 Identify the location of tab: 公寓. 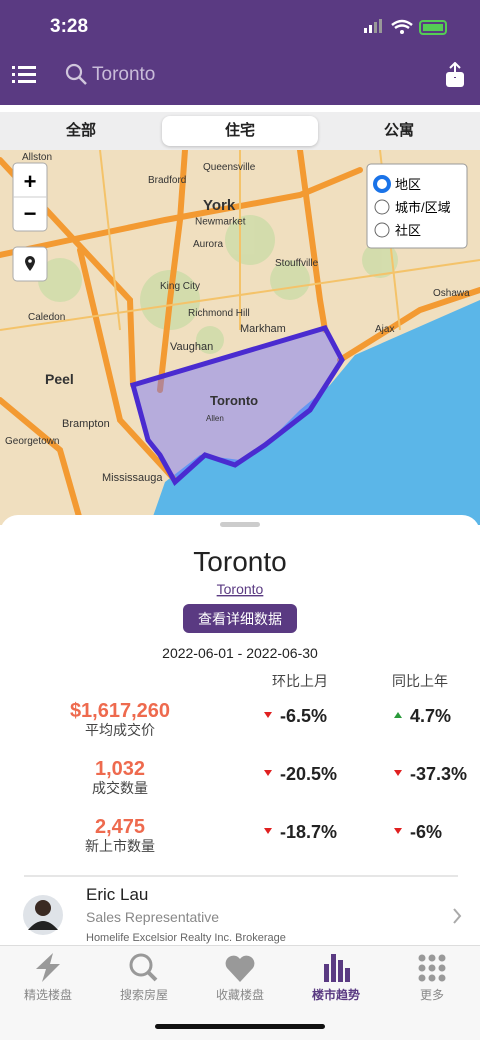
(398, 130).